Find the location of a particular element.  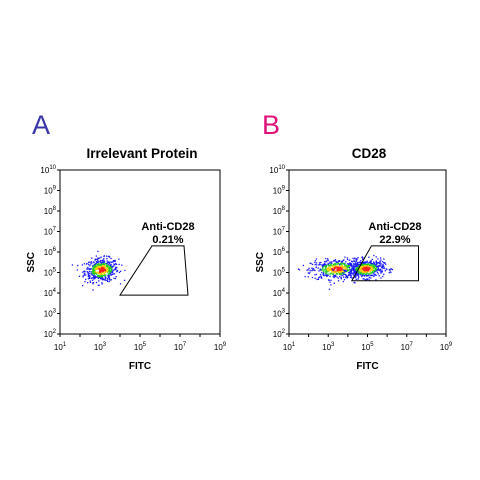

event-dots is located at coordinates (345, 272).